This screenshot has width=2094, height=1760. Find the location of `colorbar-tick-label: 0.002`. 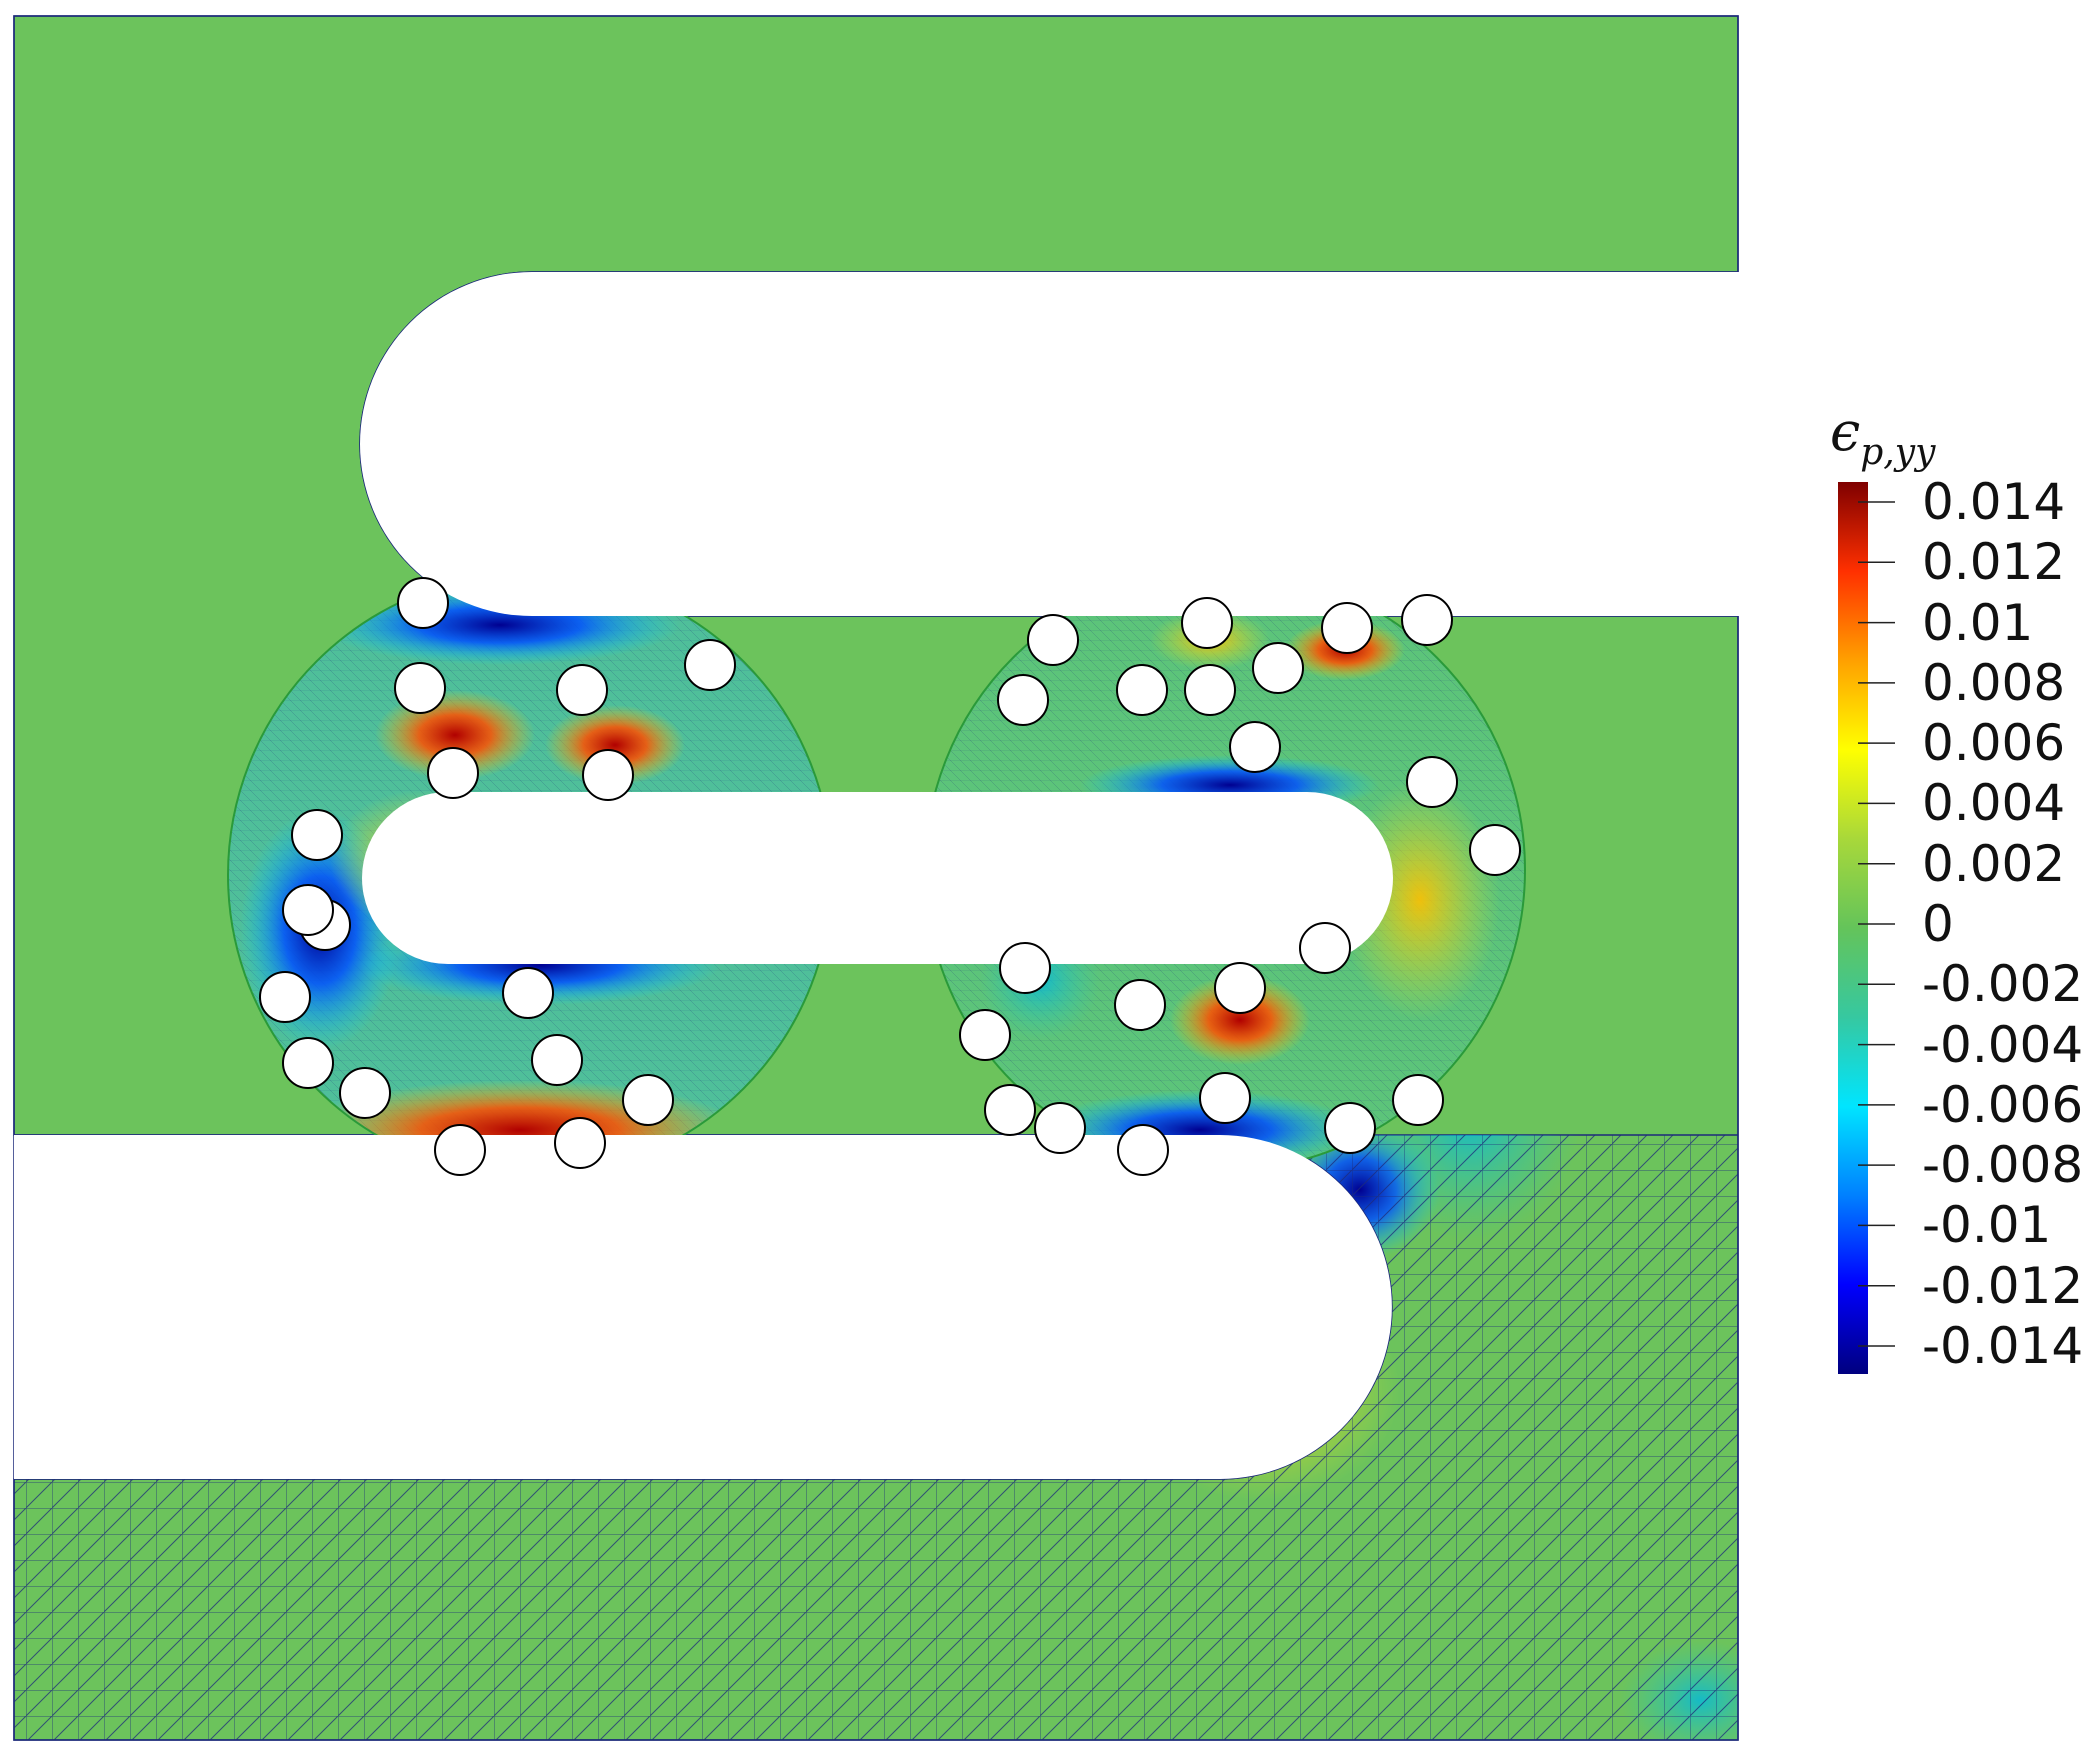

colorbar-tick-label: 0.002 is located at coordinates (1994, 863).